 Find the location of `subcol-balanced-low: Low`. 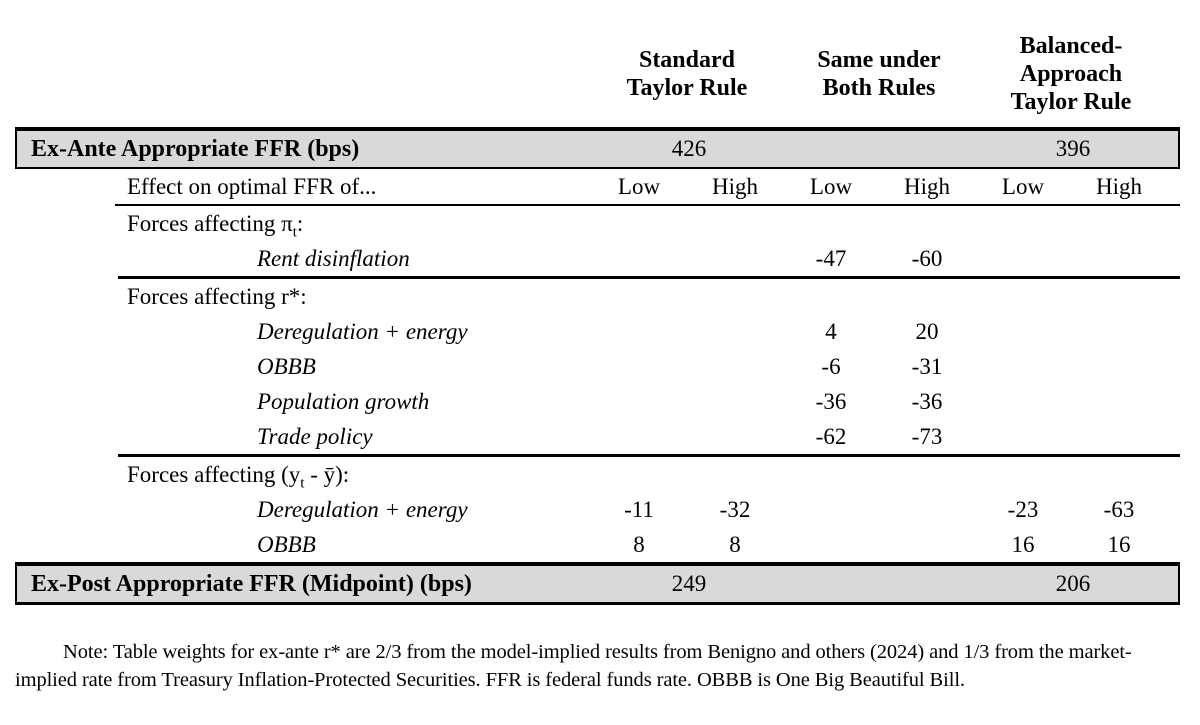

subcol-balanced-low: Low is located at coordinates (1023, 186).